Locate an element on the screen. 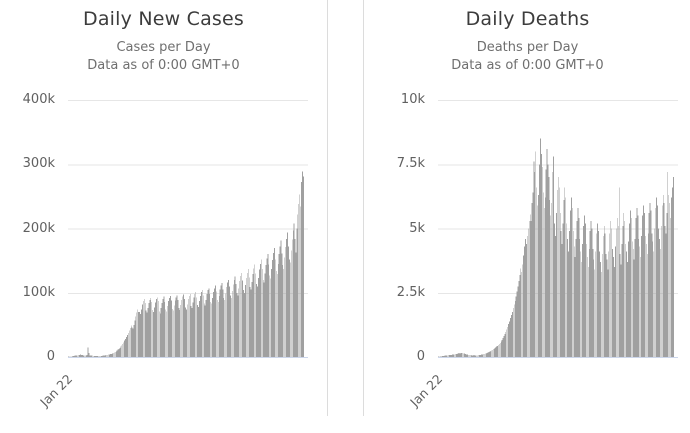  y-tick-label: 300k is located at coordinates (38, 164).